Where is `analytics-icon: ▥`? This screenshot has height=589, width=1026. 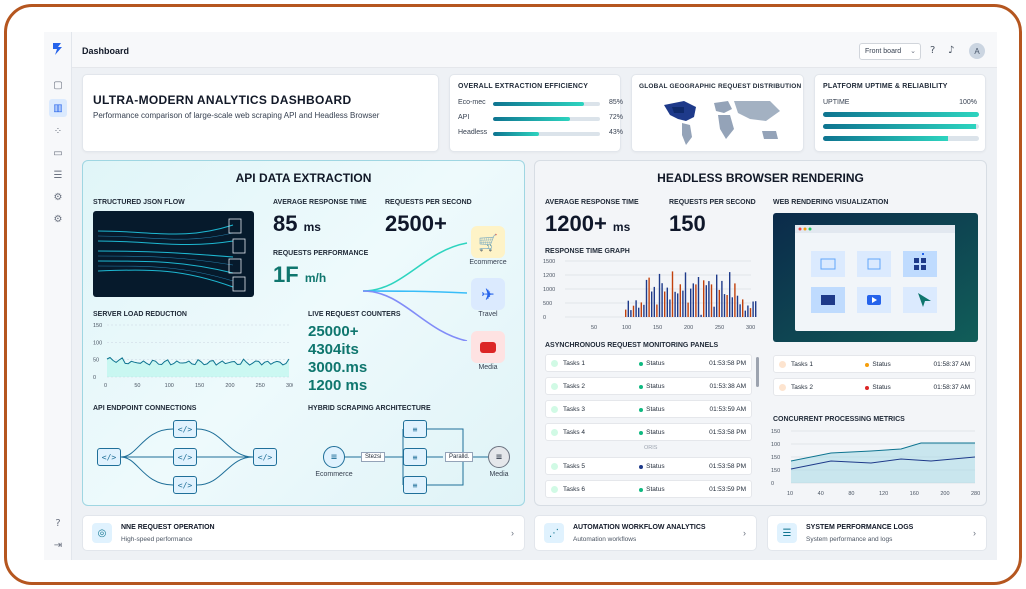
analytics-icon: ▥ is located at coordinates (58, 108).